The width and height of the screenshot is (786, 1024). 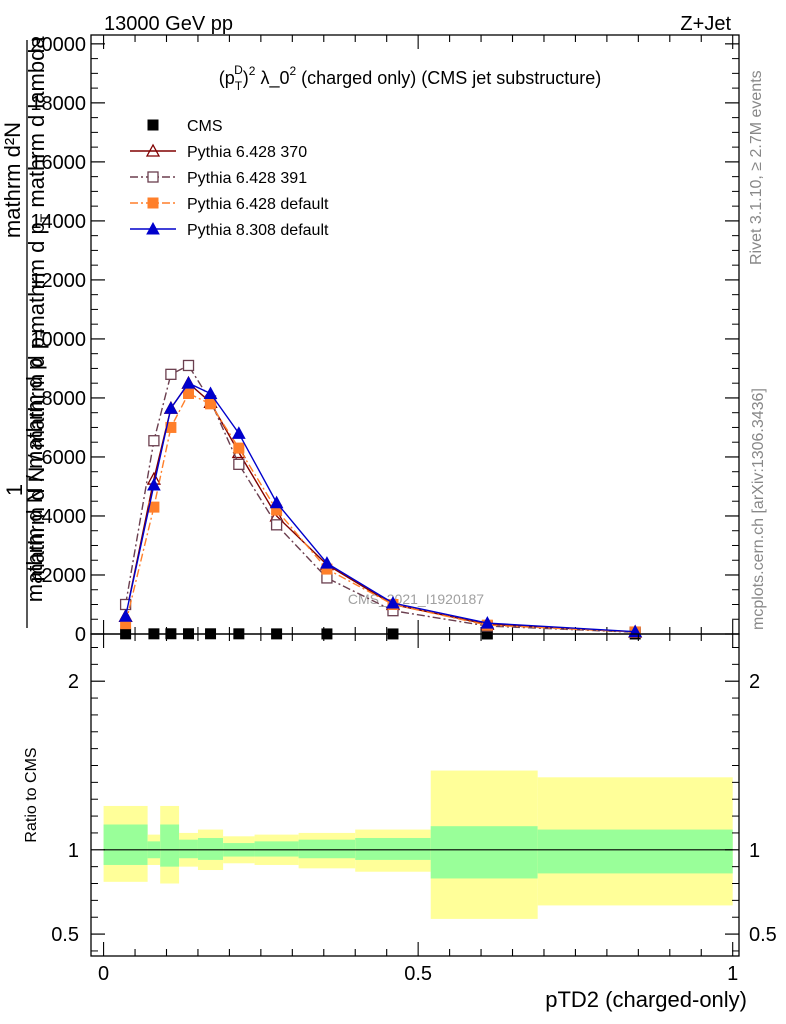 What do you see at coordinates (258, 204) in the screenshot?
I see `legend-label-3: Pythia 6.428 default` at bounding box center [258, 204].